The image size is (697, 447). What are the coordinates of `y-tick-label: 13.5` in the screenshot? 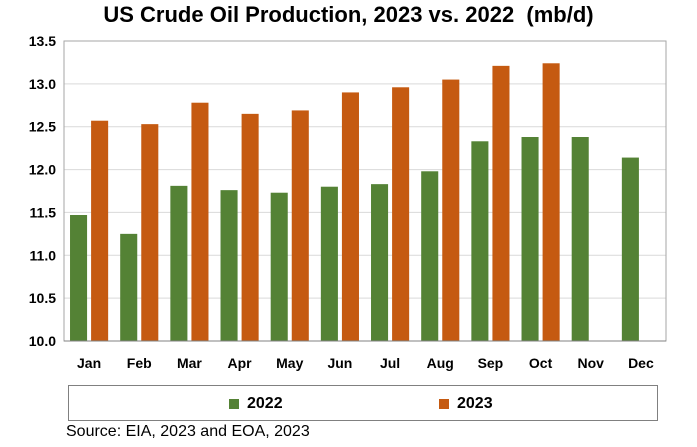 It's located at (42, 41).